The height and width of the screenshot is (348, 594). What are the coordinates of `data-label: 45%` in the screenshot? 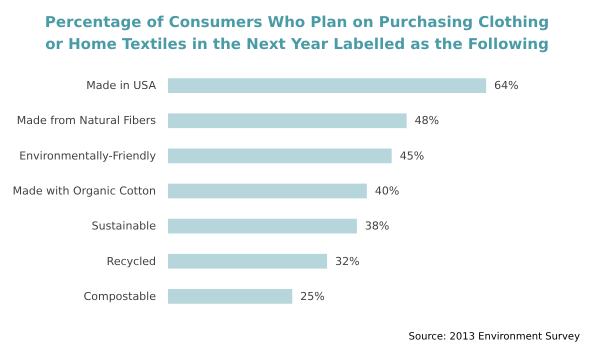 It's located at (412, 155).